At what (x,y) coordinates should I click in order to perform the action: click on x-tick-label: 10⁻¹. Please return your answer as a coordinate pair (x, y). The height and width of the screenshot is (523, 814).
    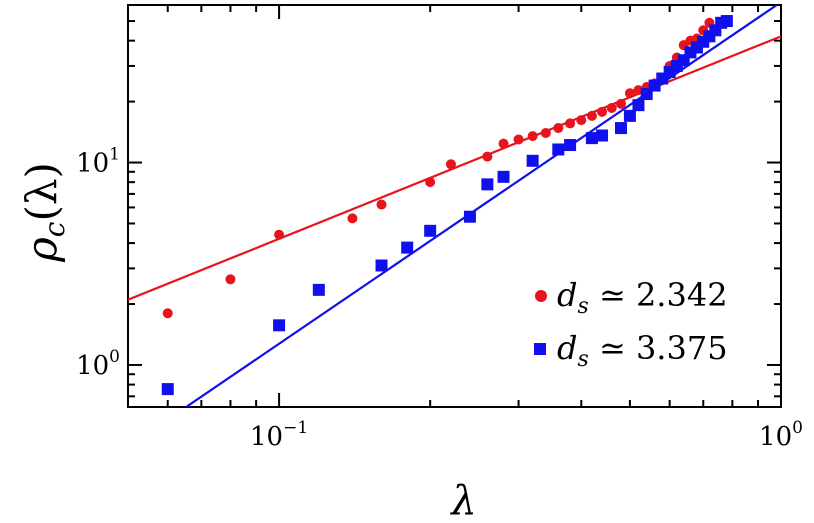
    Looking at the image, I should click on (279, 435).